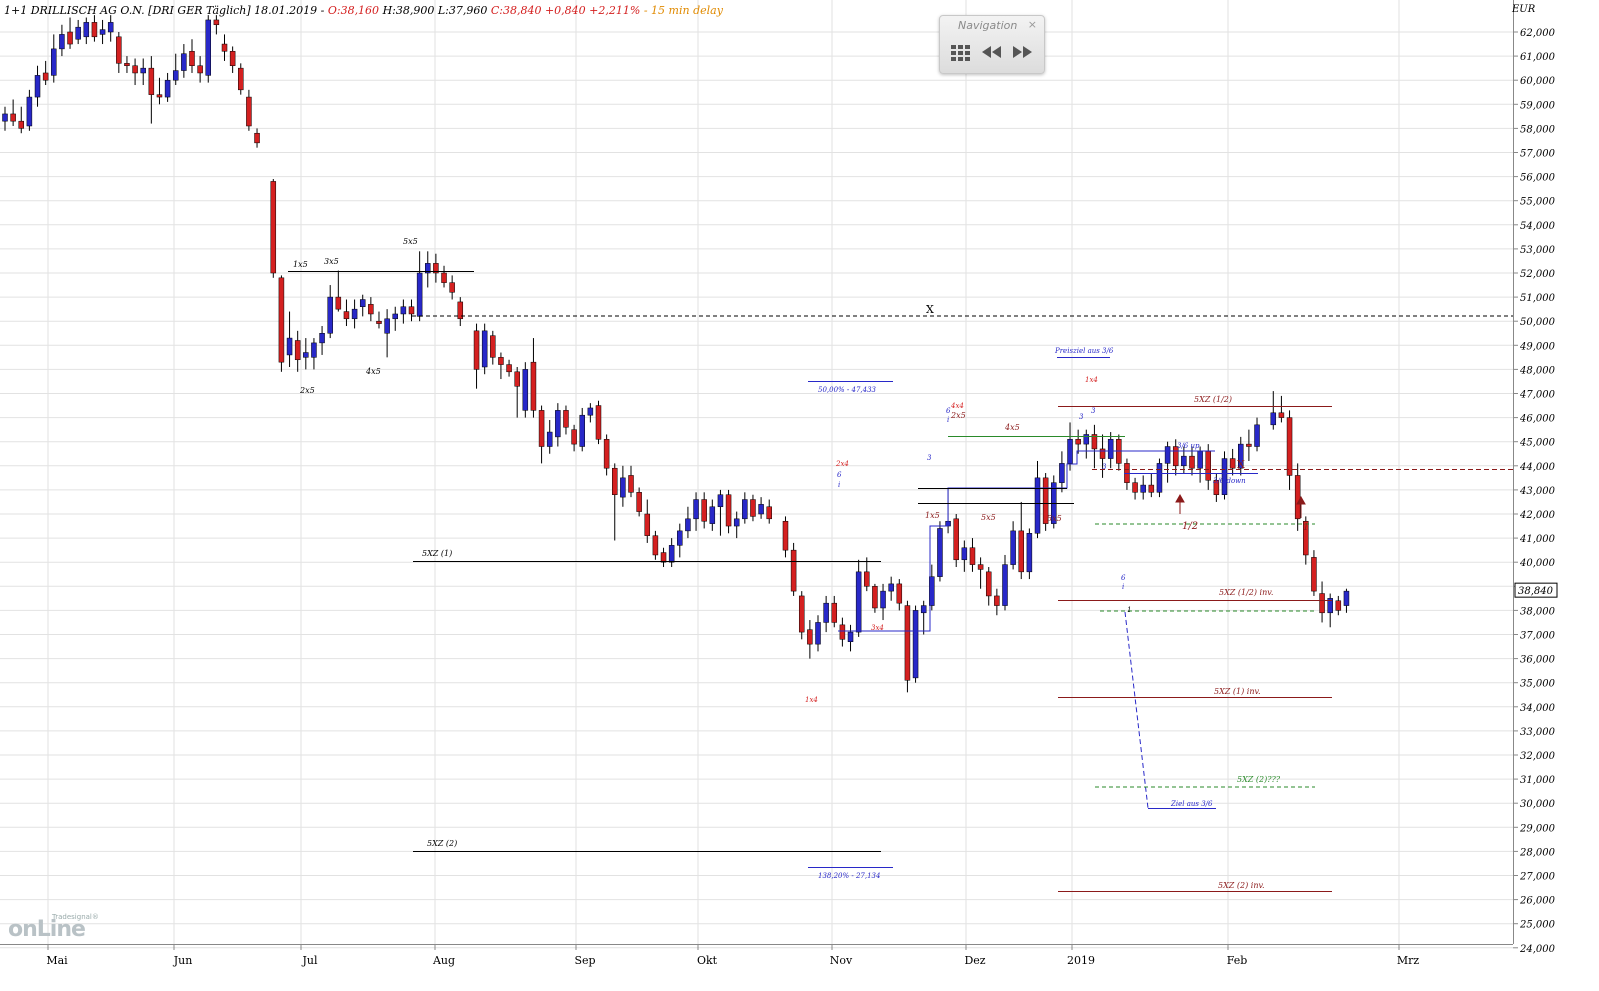  What do you see at coordinates (961, 52) in the screenshot?
I see `grid-icon` at bounding box center [961, 52].